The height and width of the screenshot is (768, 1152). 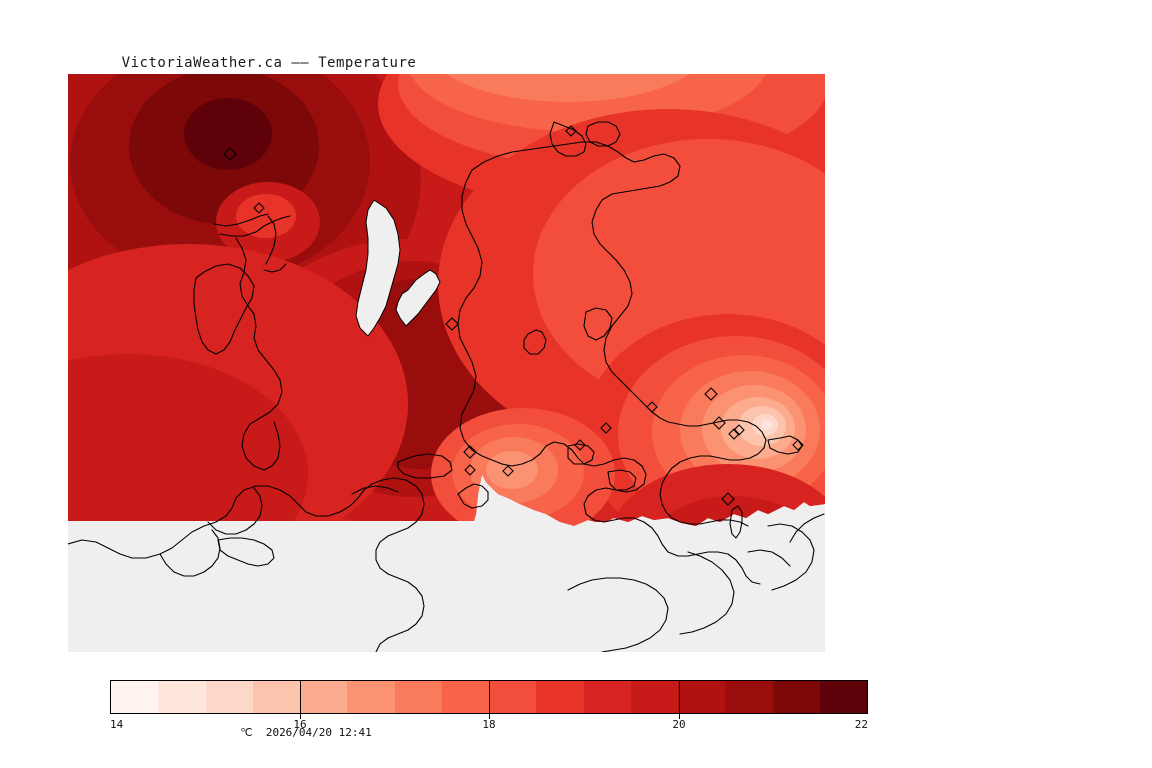 What do you see at coordinates (861, 724) in the screenshot?
I see `colorbar-tick-label-22: 22` at bounding box center [861, 724].